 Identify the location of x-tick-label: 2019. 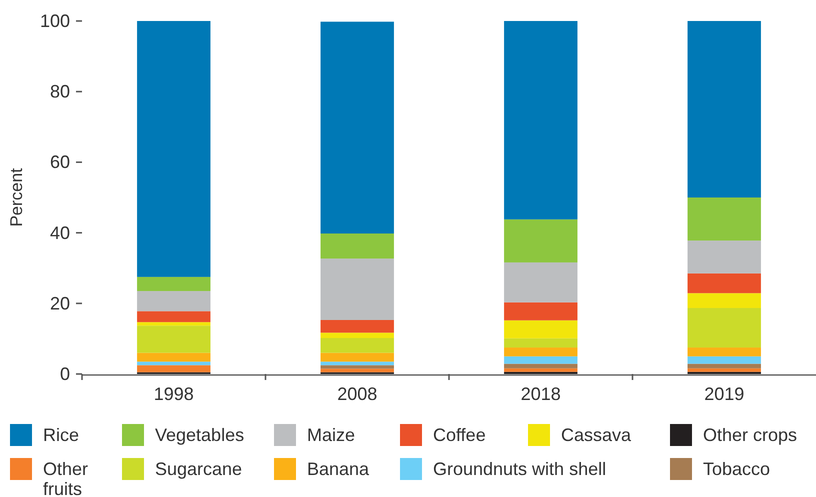
(724, 394).